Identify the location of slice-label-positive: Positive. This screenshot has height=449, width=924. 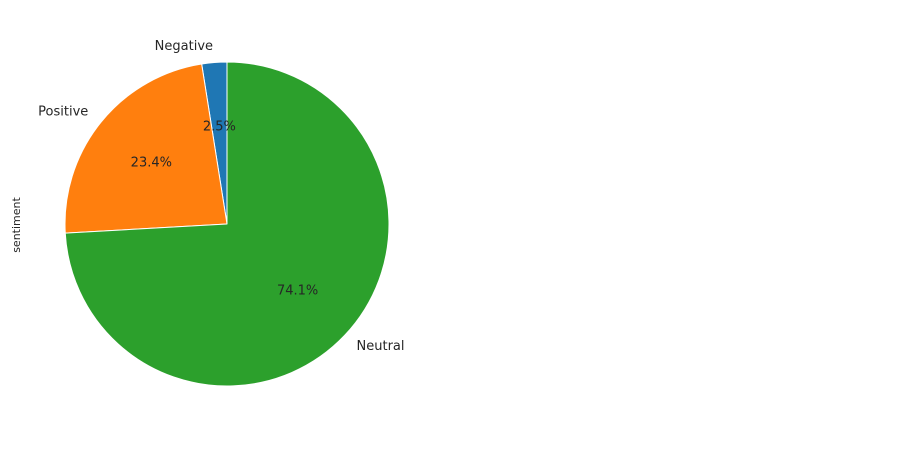
(63, 112).